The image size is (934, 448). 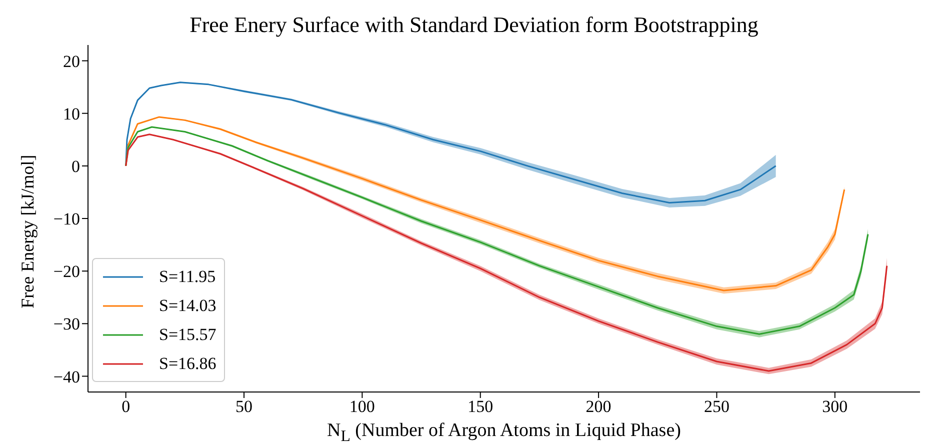 What do you see at coordinates (187, 335) in the screenshot?
I see `legend-label: S=15.57` at bounding box center [187, 335].